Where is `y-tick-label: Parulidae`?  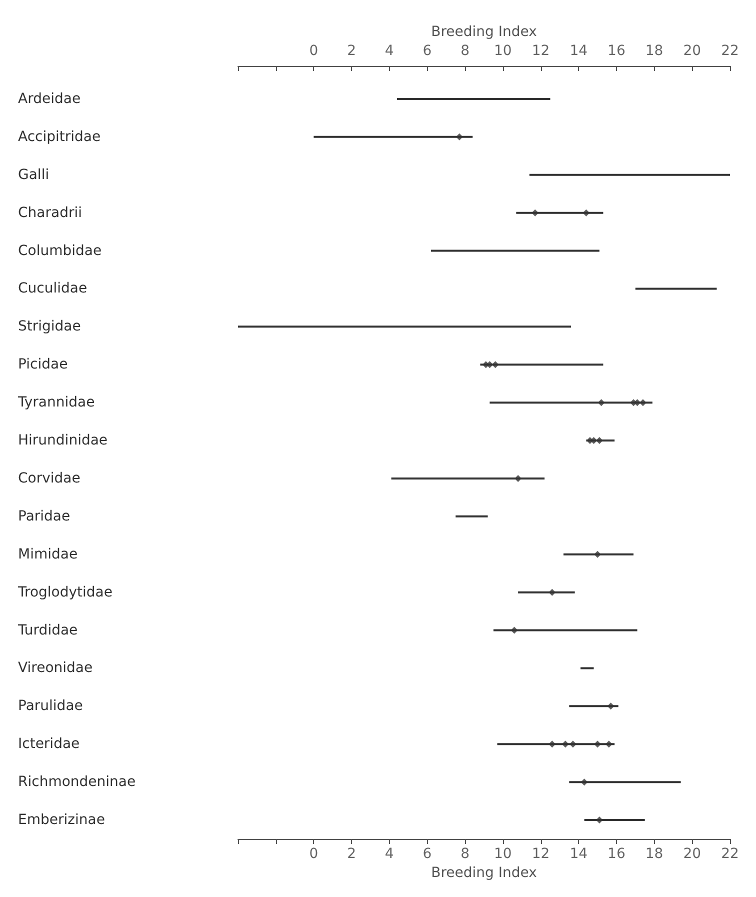
y-tick-label: Parulidae is located at coordinates (50, 706).